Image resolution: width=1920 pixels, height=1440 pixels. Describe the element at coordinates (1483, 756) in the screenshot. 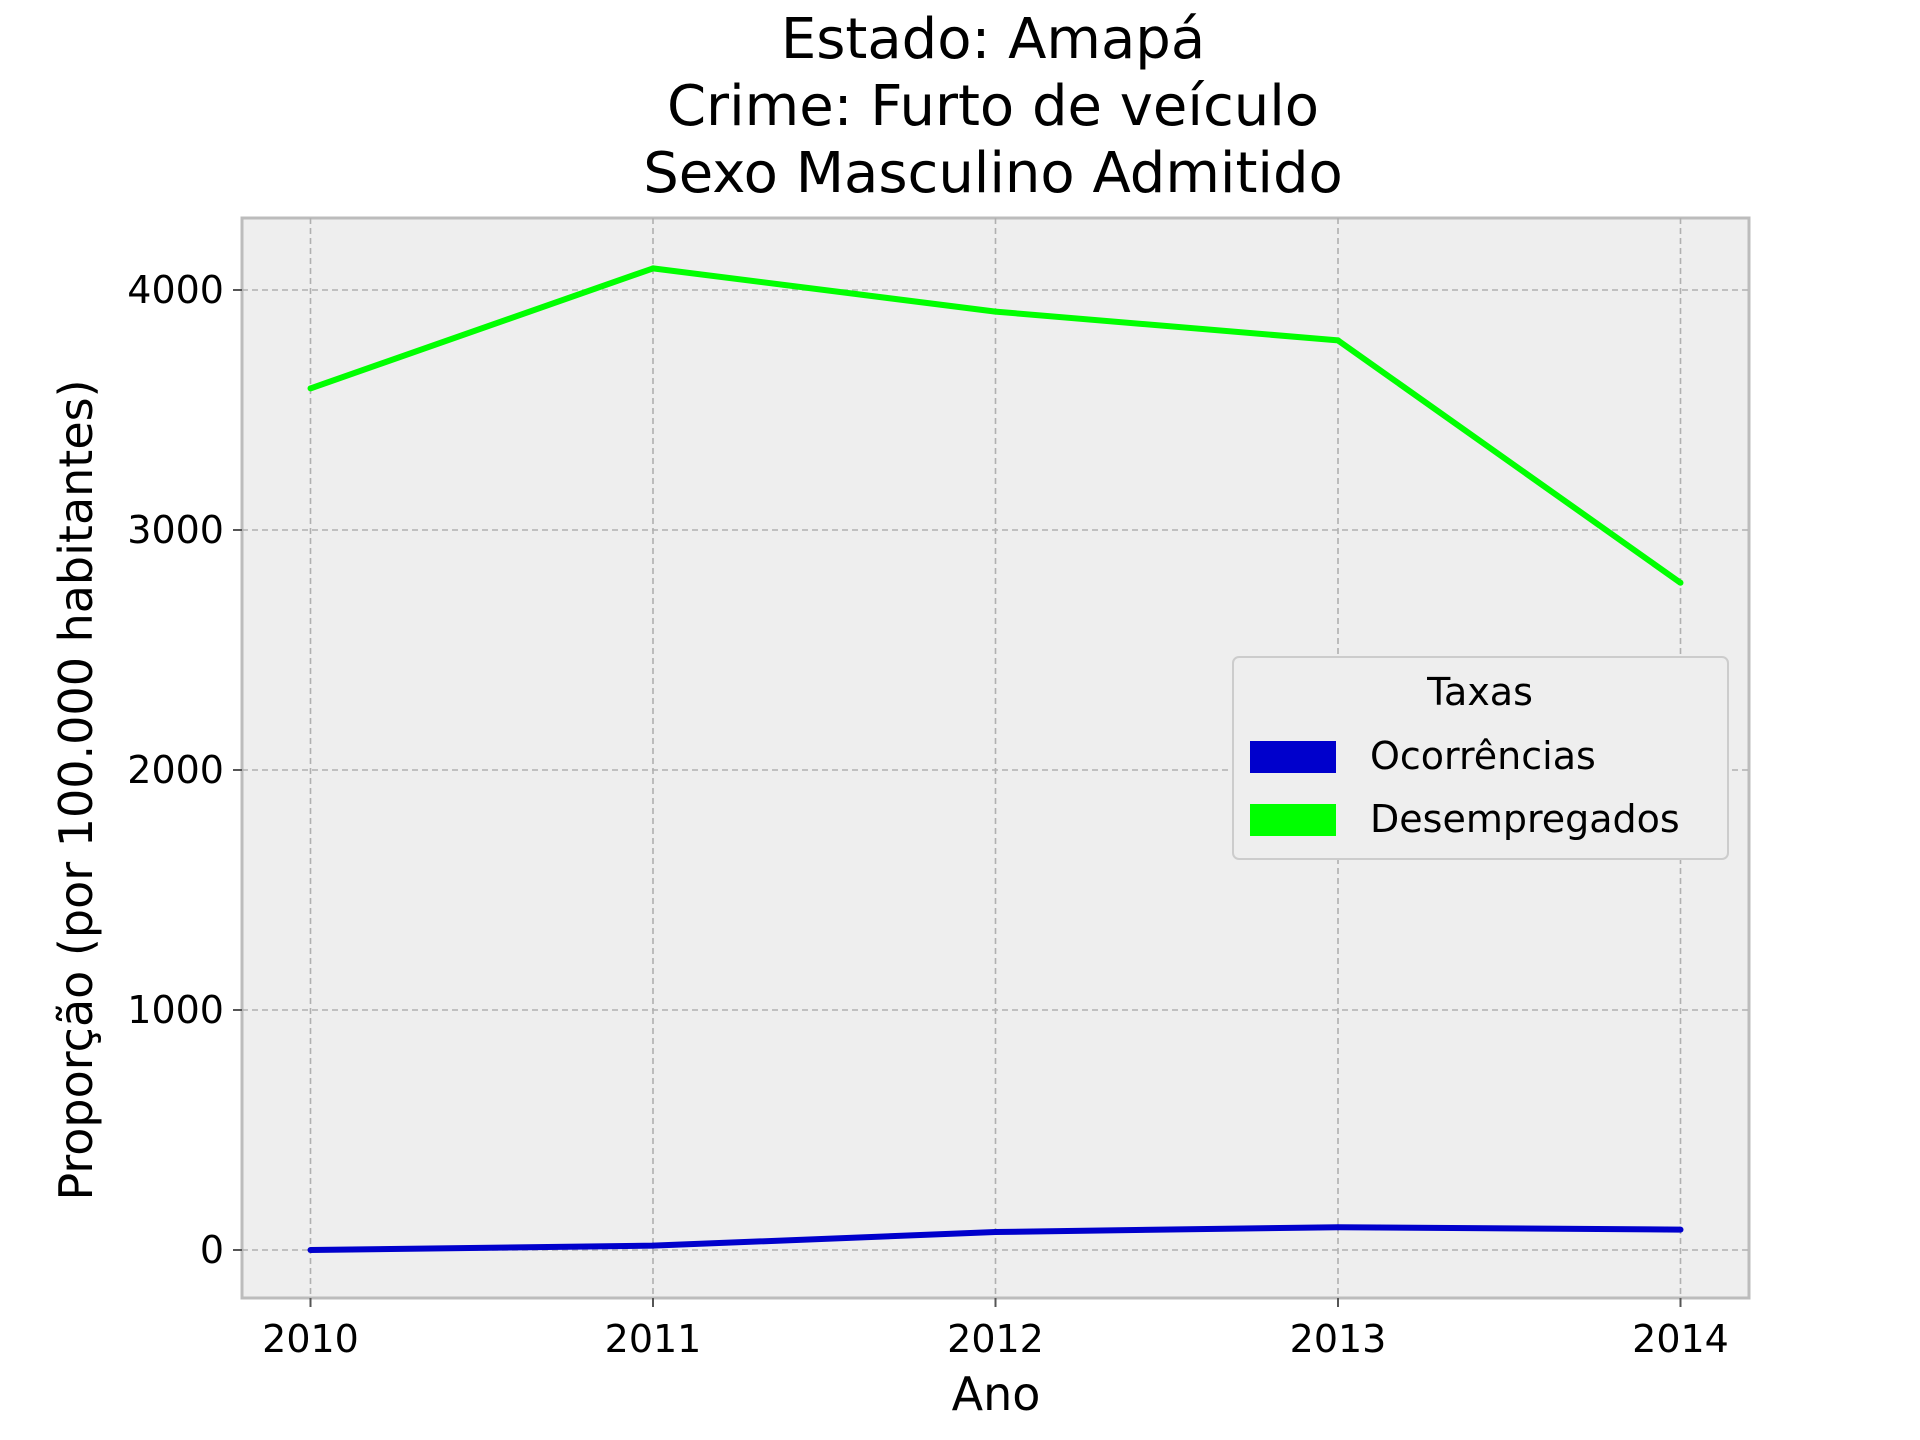

I see `legend-label-ocorrencias: Ocorrências` at that location.